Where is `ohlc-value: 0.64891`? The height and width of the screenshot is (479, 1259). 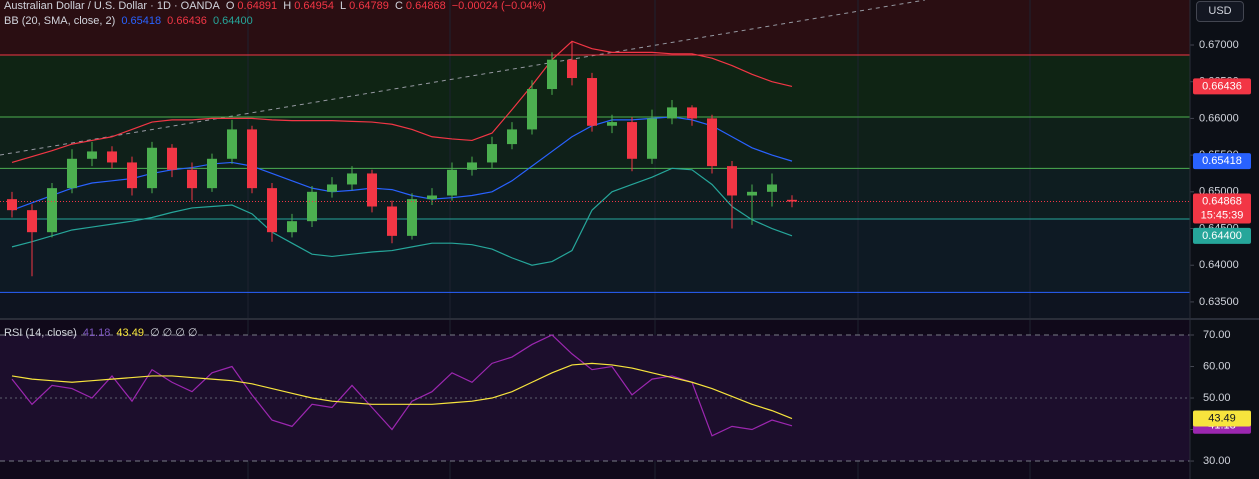
ohlc-value: 0.64891 is located at coordinates (257, 6).